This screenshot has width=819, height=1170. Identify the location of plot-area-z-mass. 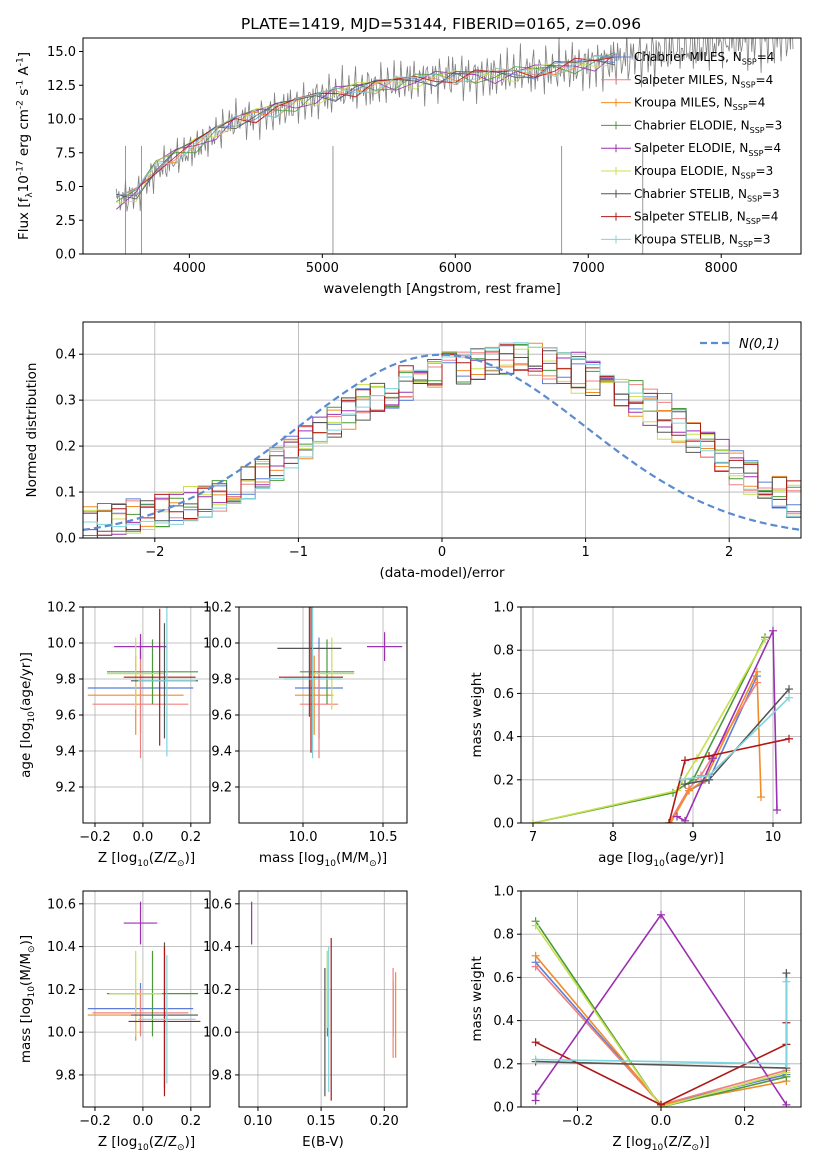
(144, 999).